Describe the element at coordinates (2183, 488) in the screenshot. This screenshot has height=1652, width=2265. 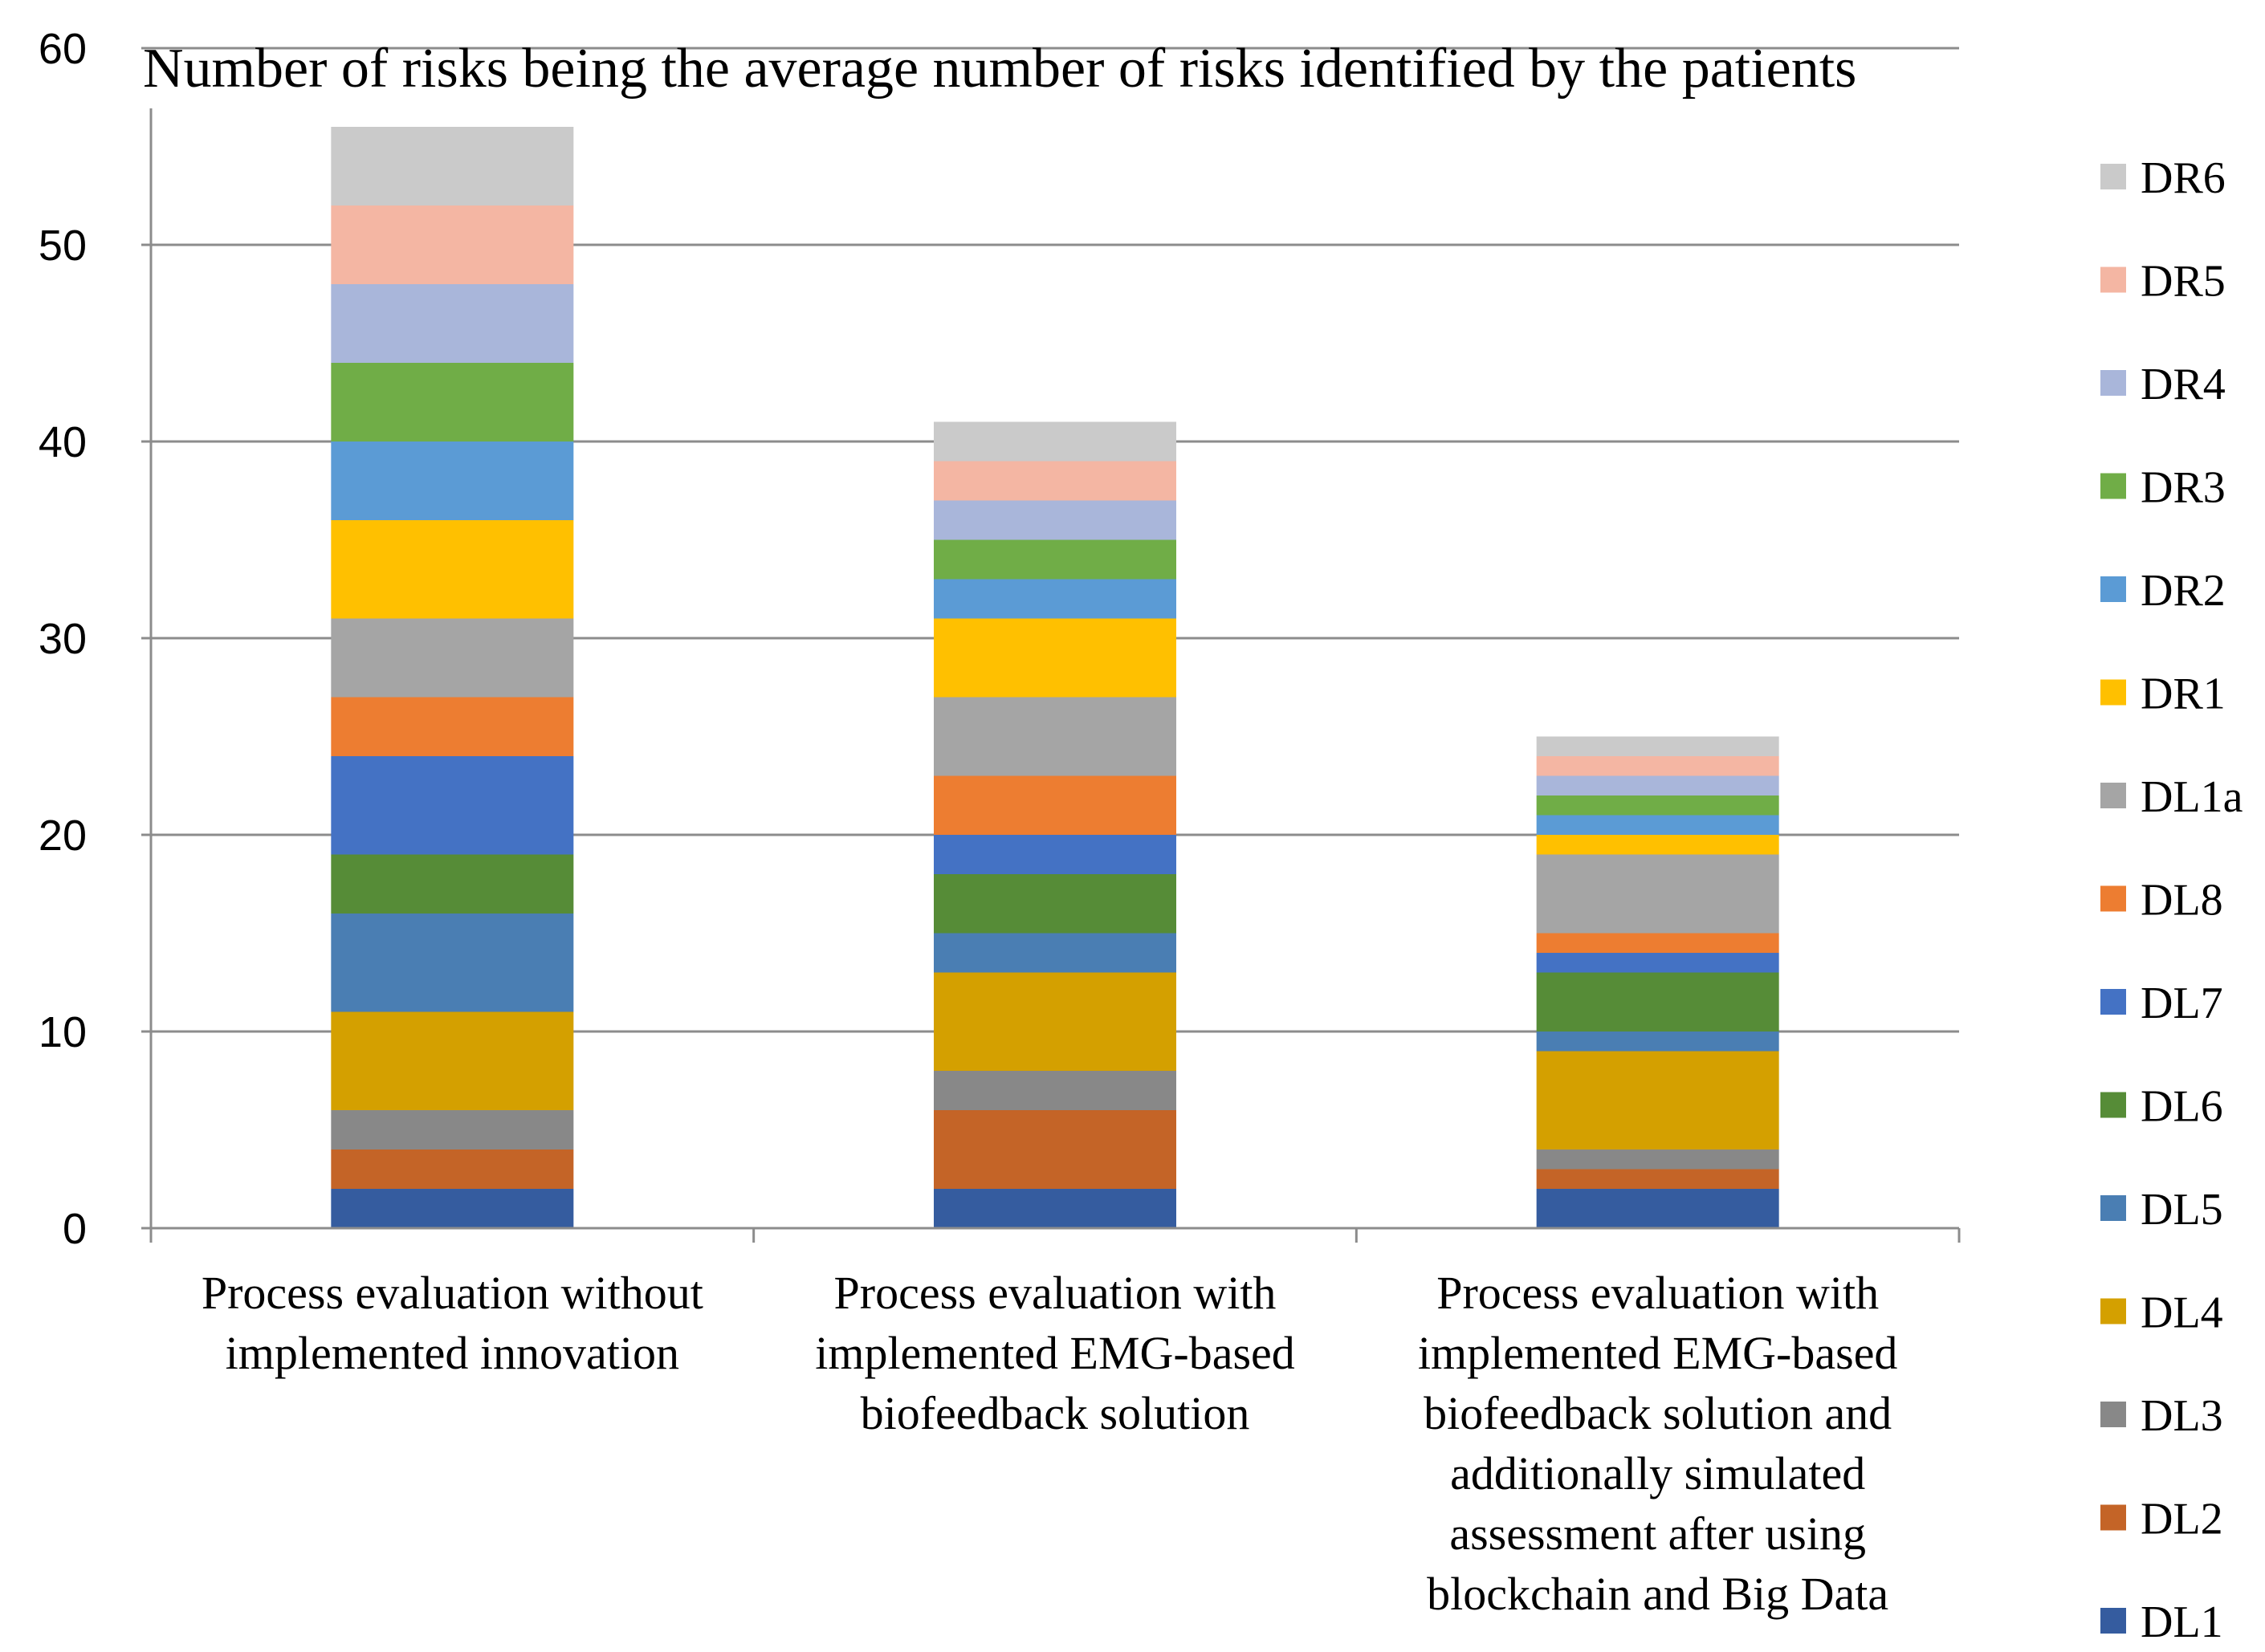
I see `legend-label-dr3: DR3` at that location.